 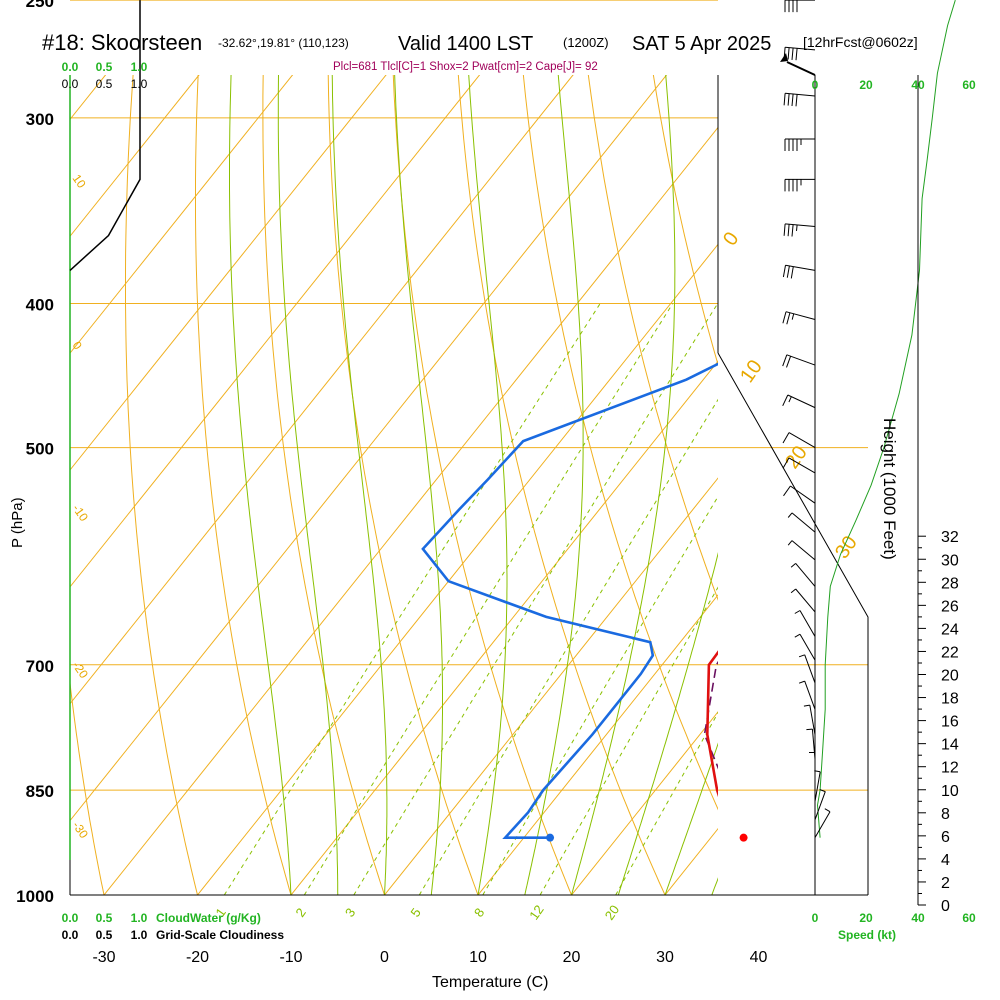 I want to click on cloudwater-profile, so click(x=105, y=135).